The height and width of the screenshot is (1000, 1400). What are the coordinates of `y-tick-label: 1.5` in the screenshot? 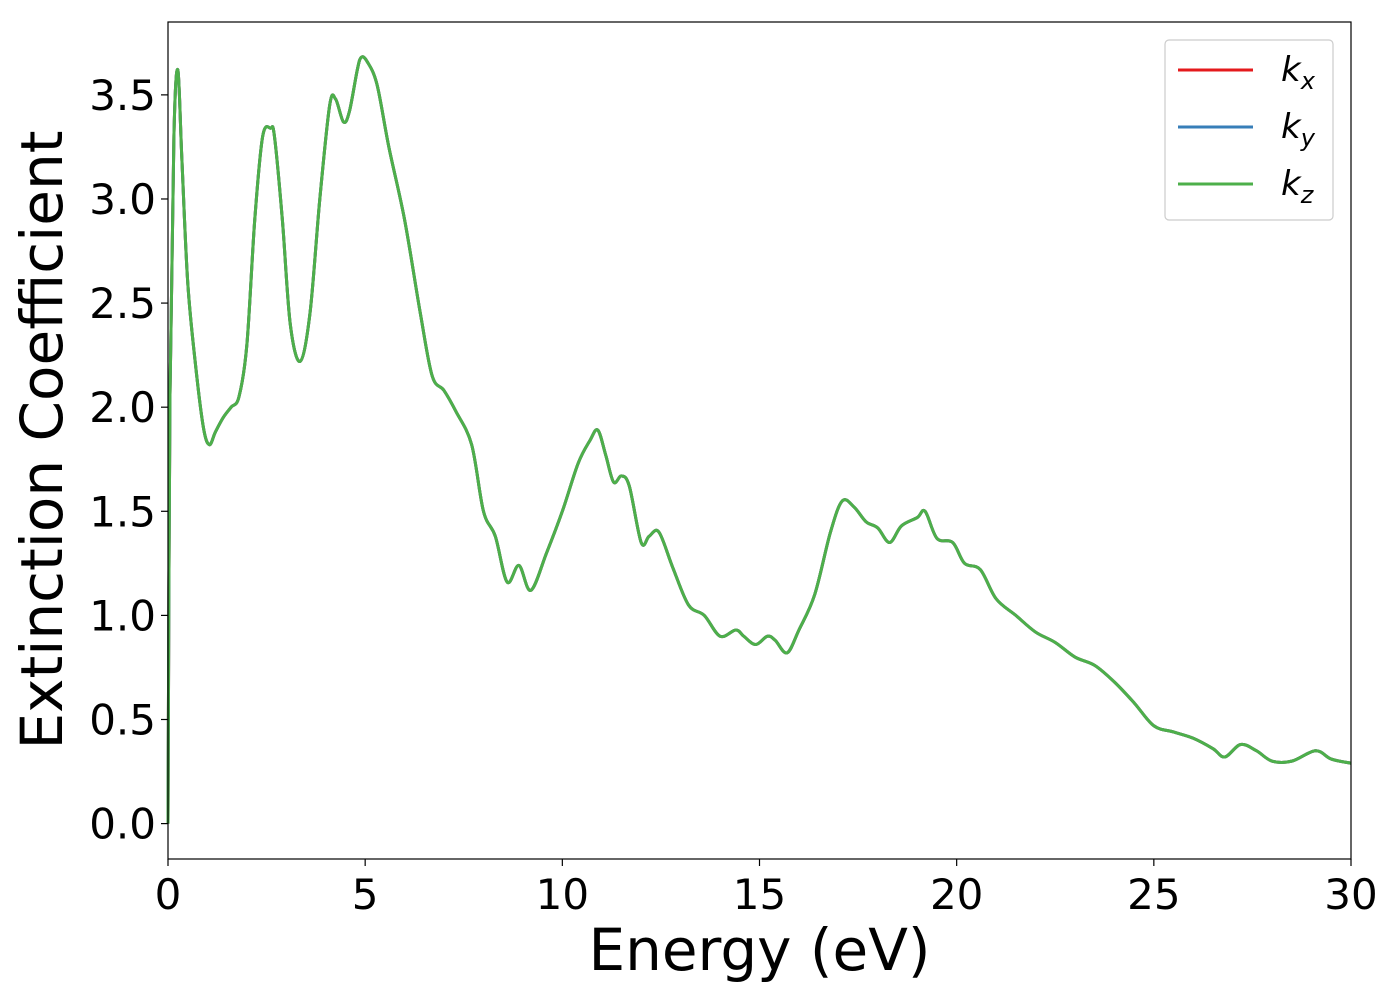 It's located at (122, 511).